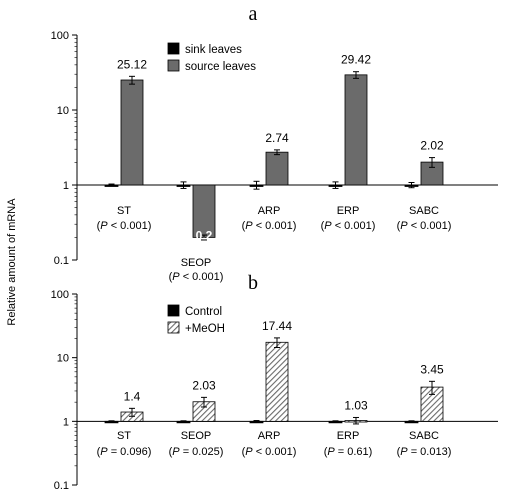 Image resolution: width=506 pixels, height=502 pixels. I want to click on data-label: 2.02, so click(432, 146).